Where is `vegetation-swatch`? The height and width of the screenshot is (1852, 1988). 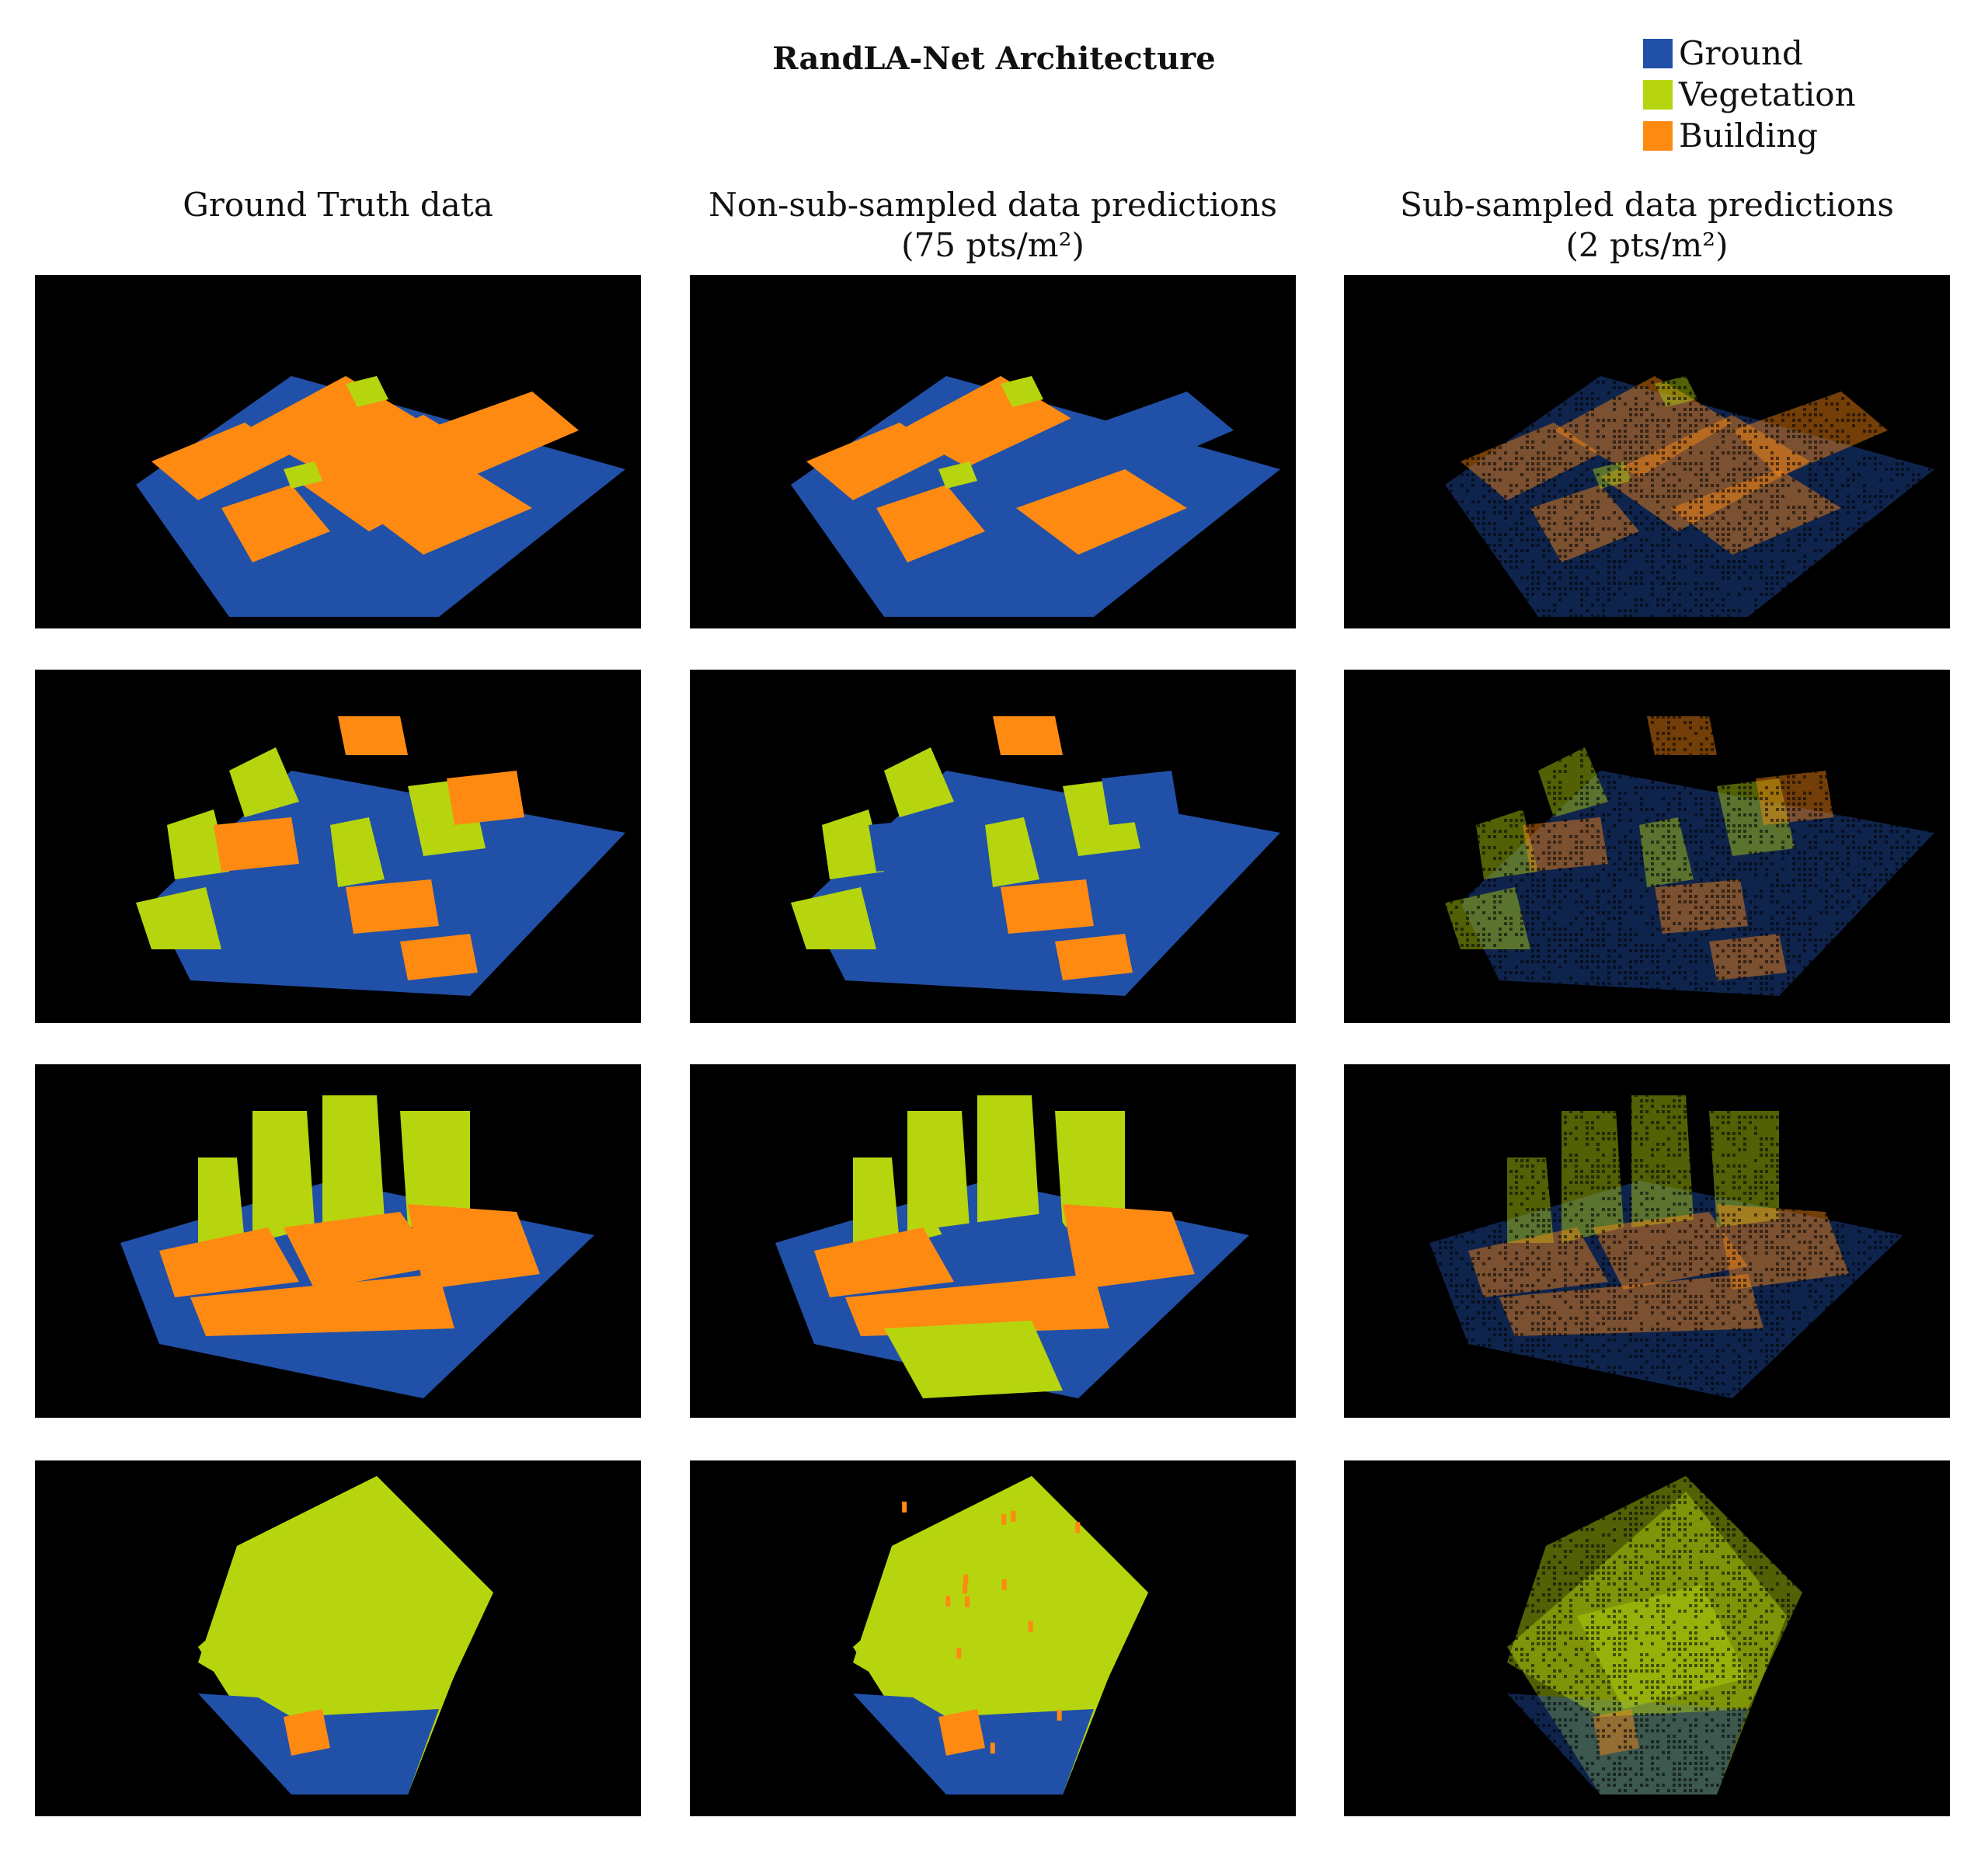
vegetation-swatch is located at coordinates (1658, 94).